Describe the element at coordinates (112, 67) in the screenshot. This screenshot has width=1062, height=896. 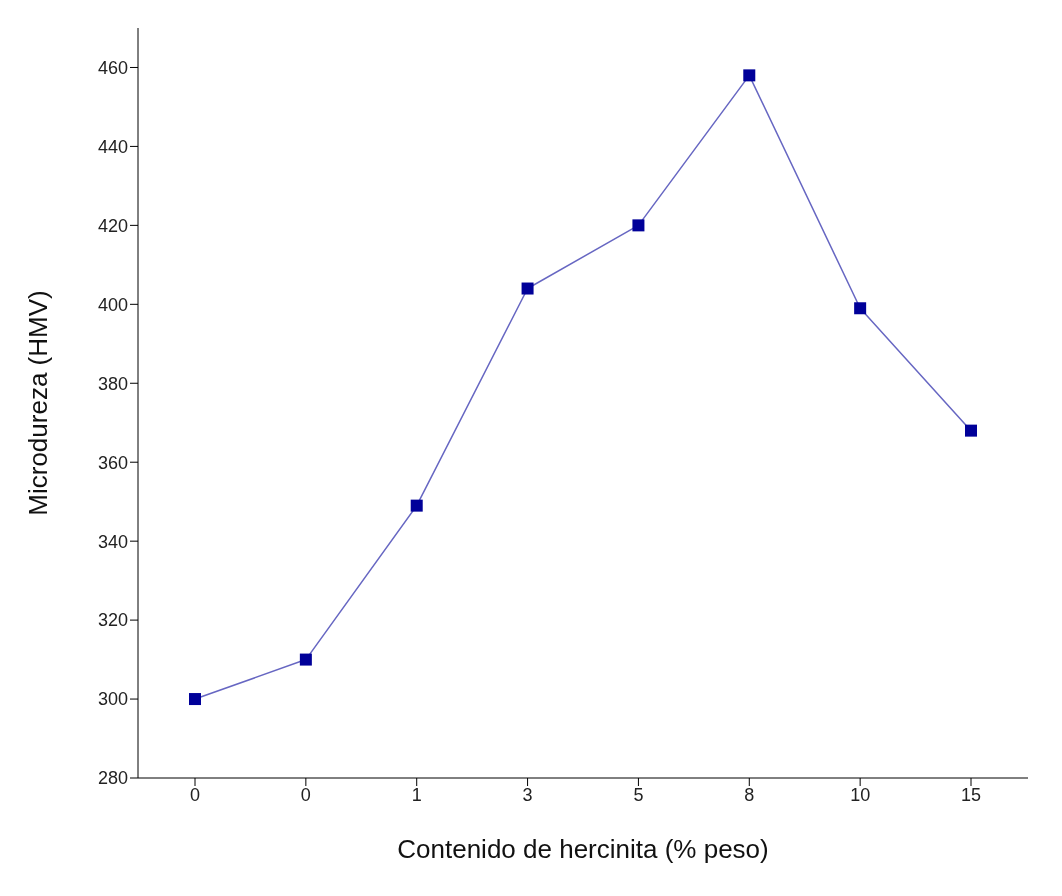
I see `y-tick-label: 460` at that location.